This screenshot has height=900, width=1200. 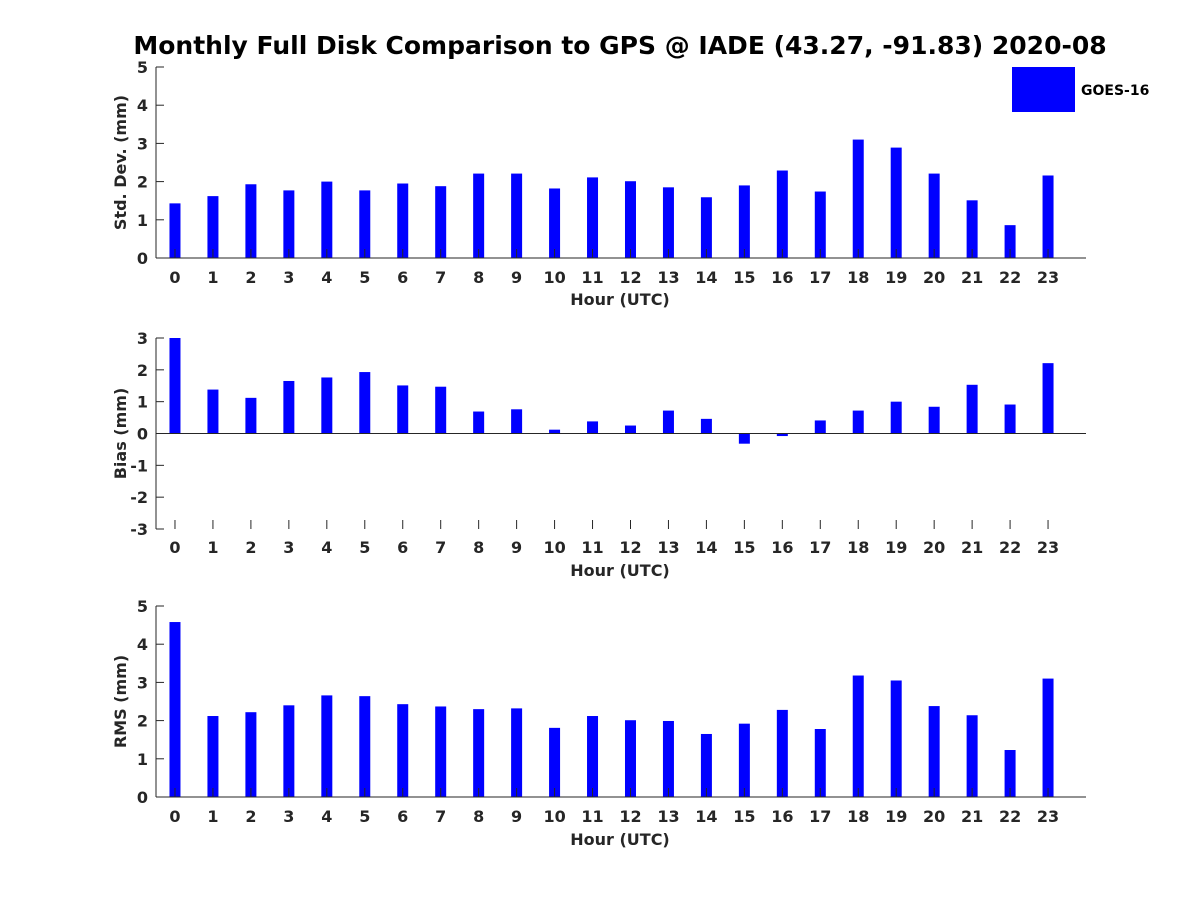 I want to click on rms-x-tick-label: 3, so click(x=288, y=816).